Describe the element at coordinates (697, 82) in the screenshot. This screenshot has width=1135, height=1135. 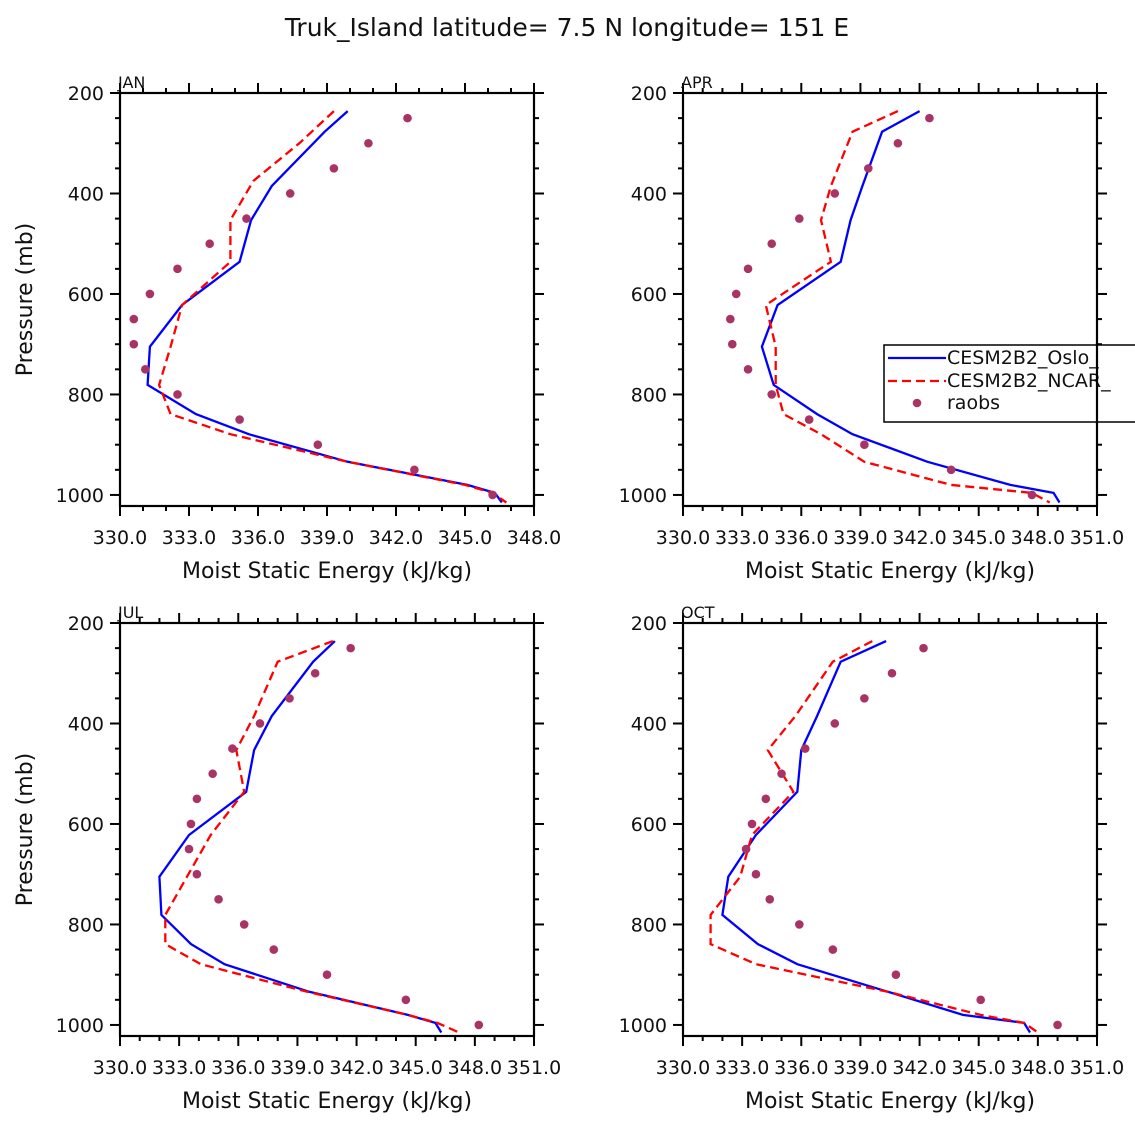
I see `panel-title: APR` at that location.